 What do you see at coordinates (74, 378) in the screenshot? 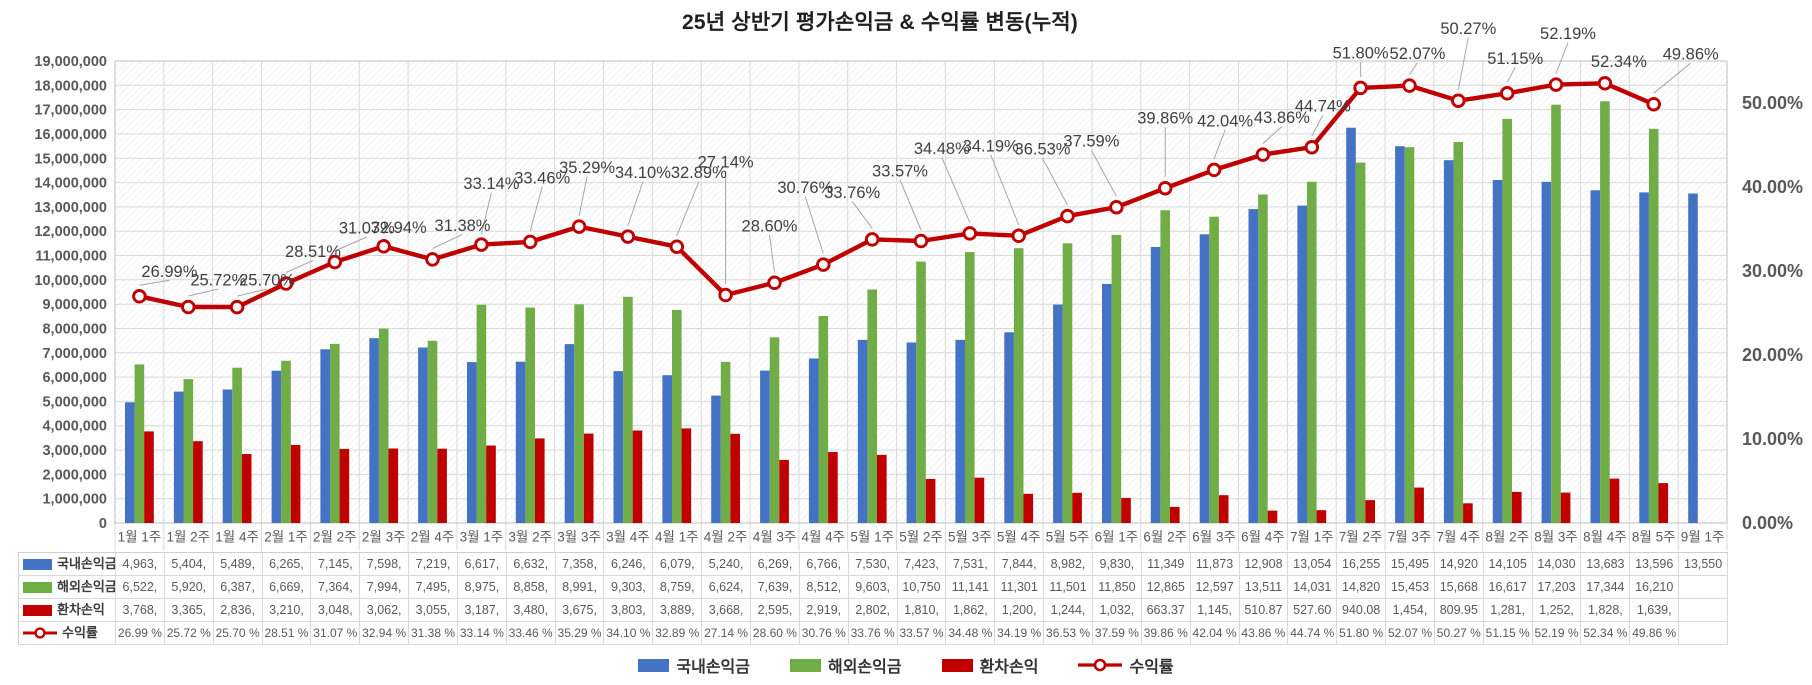
I see `svg-text: 6,000,000` at bounding box center [74, 378].